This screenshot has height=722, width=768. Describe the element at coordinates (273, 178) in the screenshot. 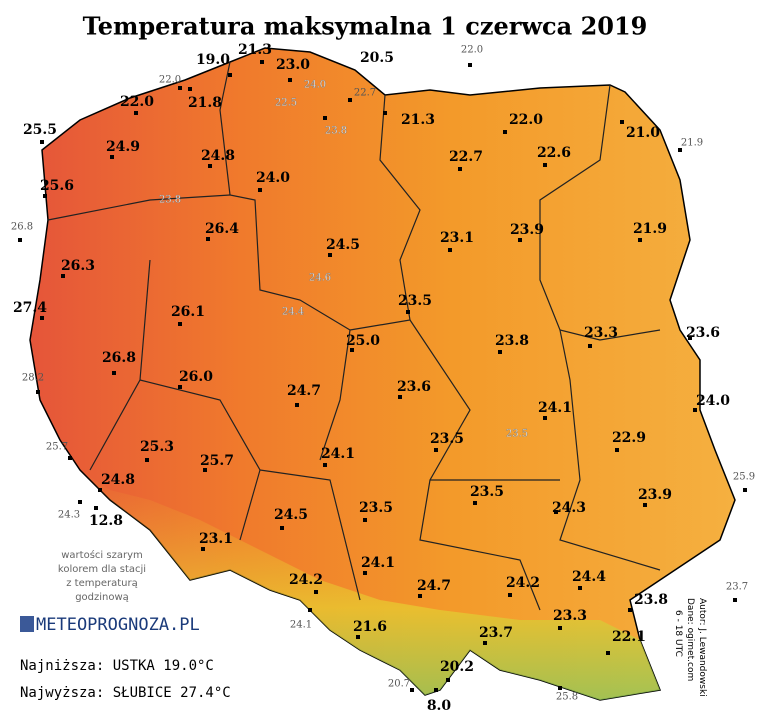

I see `station-temp: 24.0` at that location.